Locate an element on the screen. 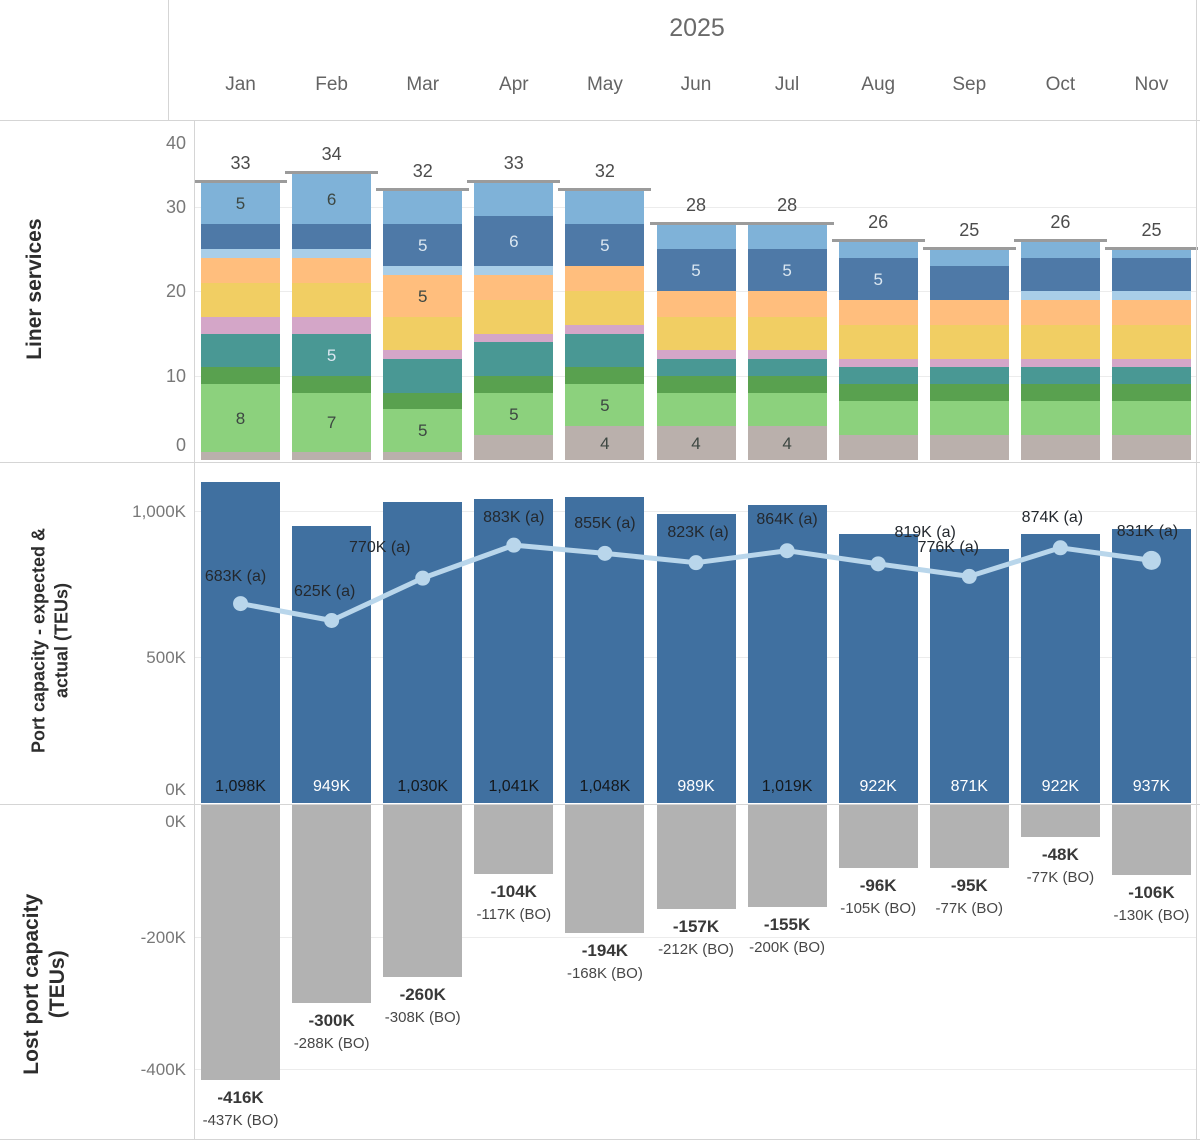 This screenshot has height=1144, width=1200. liner-bar-segment-jun-dark_blue is located at coordinates (696, 270).